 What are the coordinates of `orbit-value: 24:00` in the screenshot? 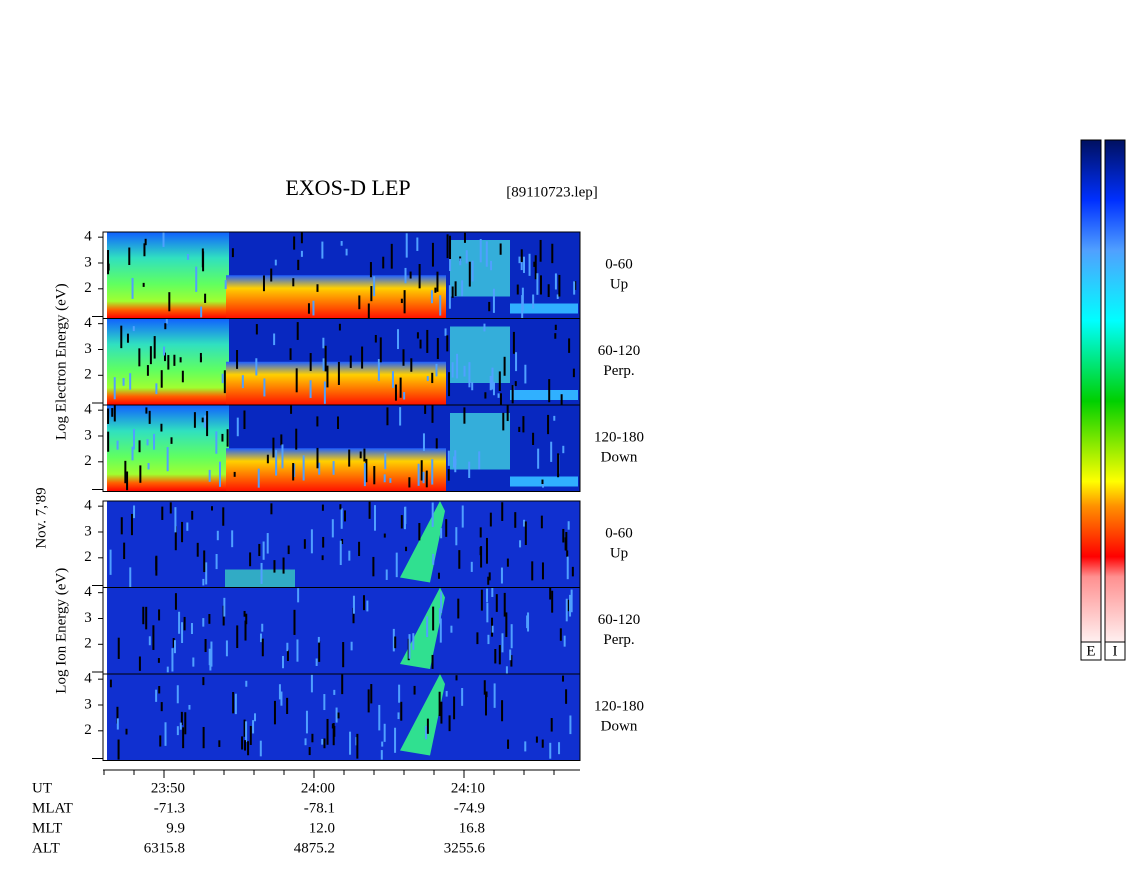 It's located at (318, 788).